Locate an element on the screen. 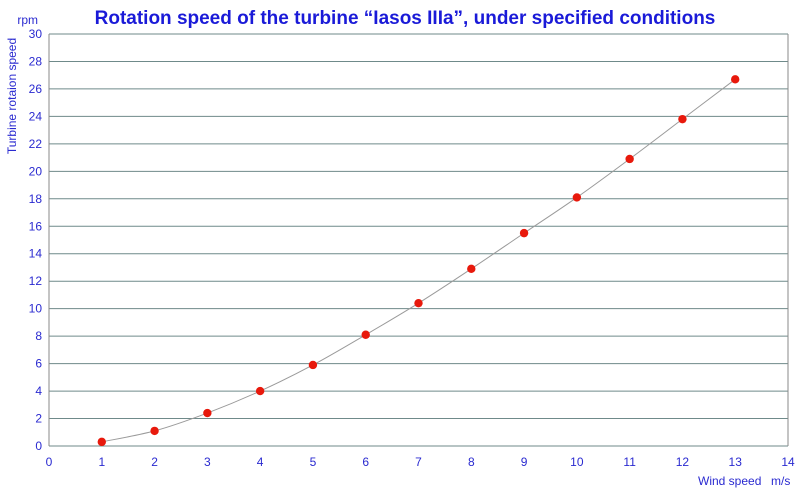  y-tick-label: 12 is located at coordinates (36, 281).